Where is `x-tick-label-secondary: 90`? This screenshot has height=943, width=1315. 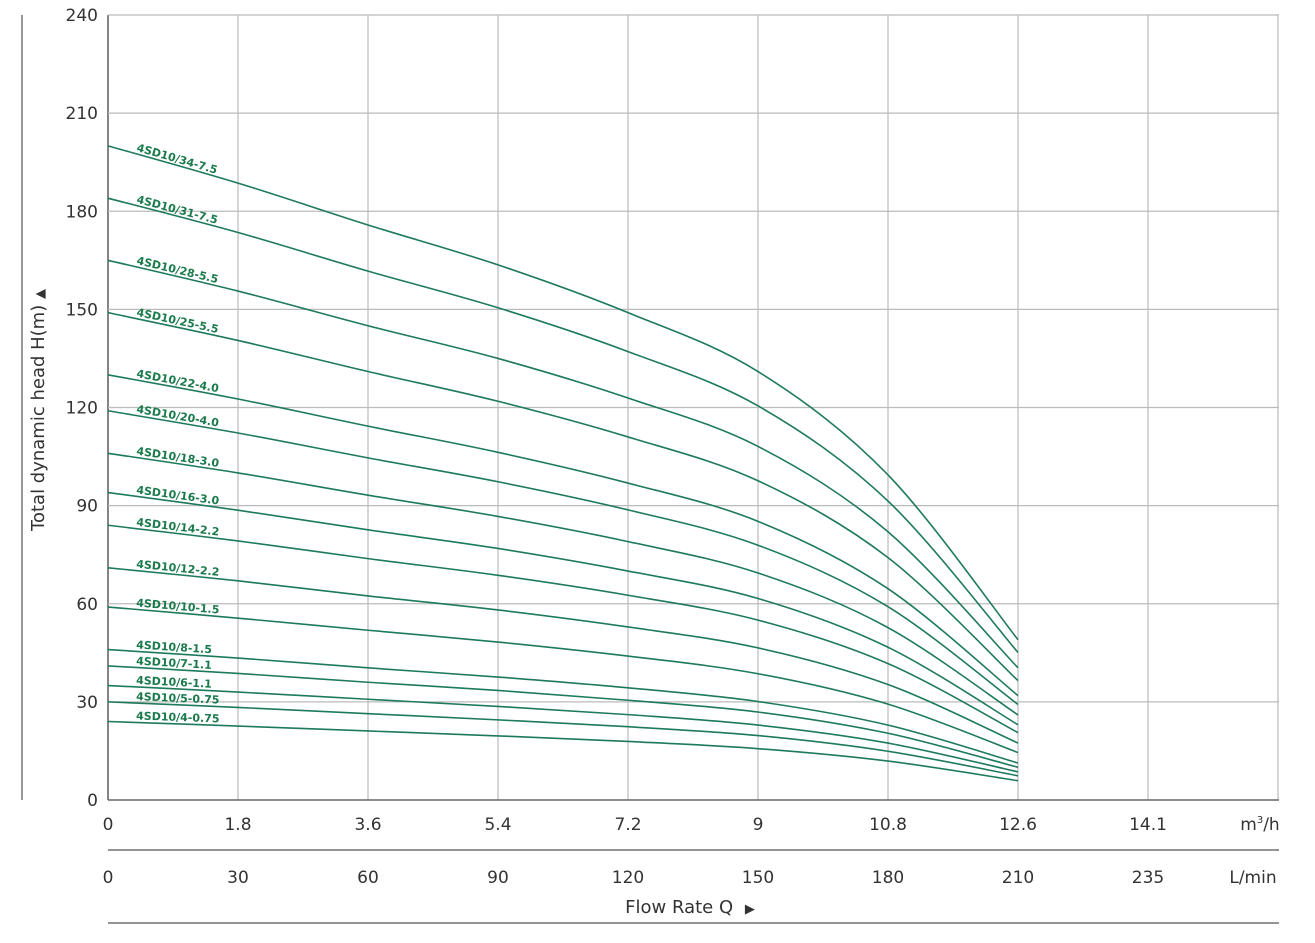
x-tick-label-secondary: 90 is located at coordinates (498, 878).